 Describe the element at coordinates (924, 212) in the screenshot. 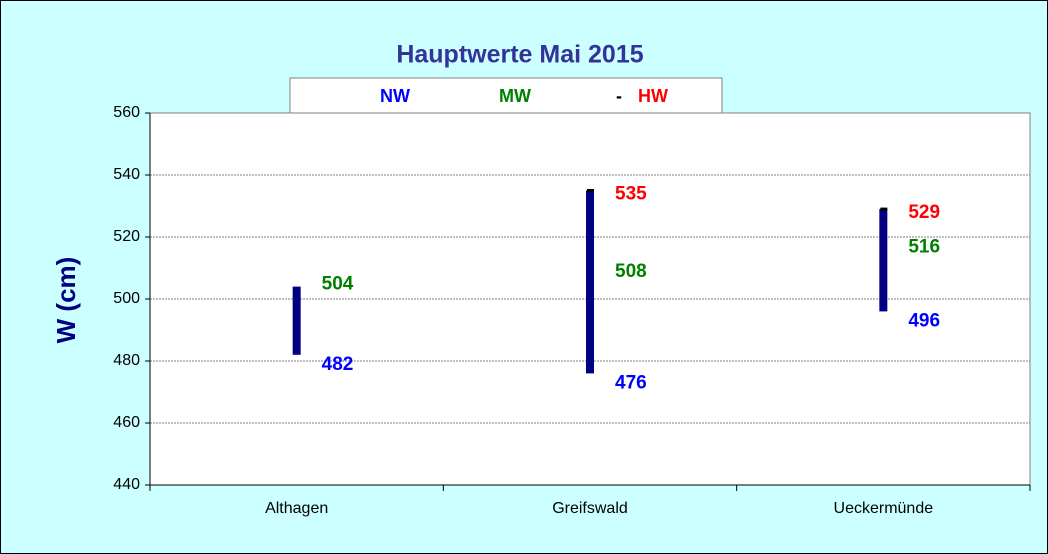

I see `value-label: 529` at that location.